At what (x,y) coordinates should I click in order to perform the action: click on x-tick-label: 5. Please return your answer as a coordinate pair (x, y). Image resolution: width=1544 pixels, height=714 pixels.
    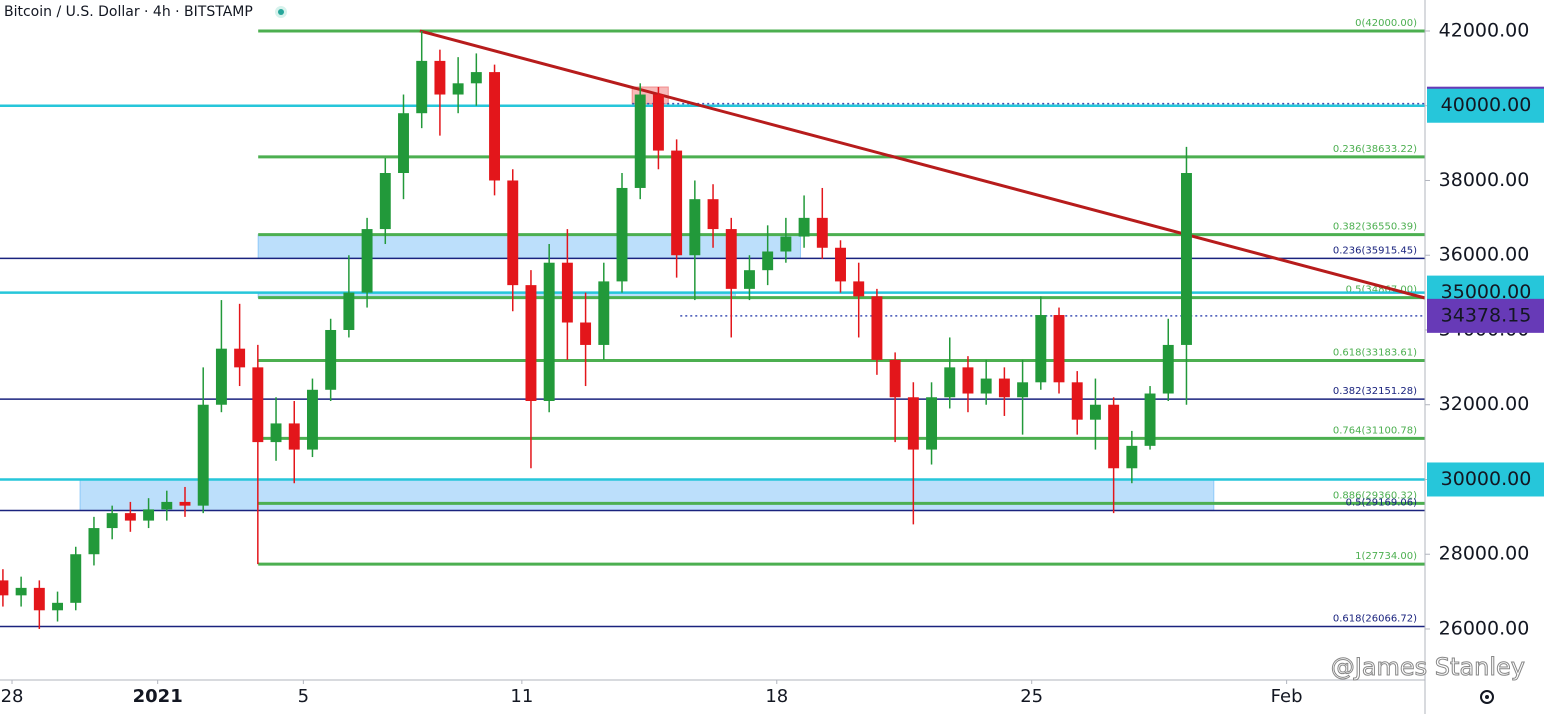
    Looking at the image, I should click on (303, 696).